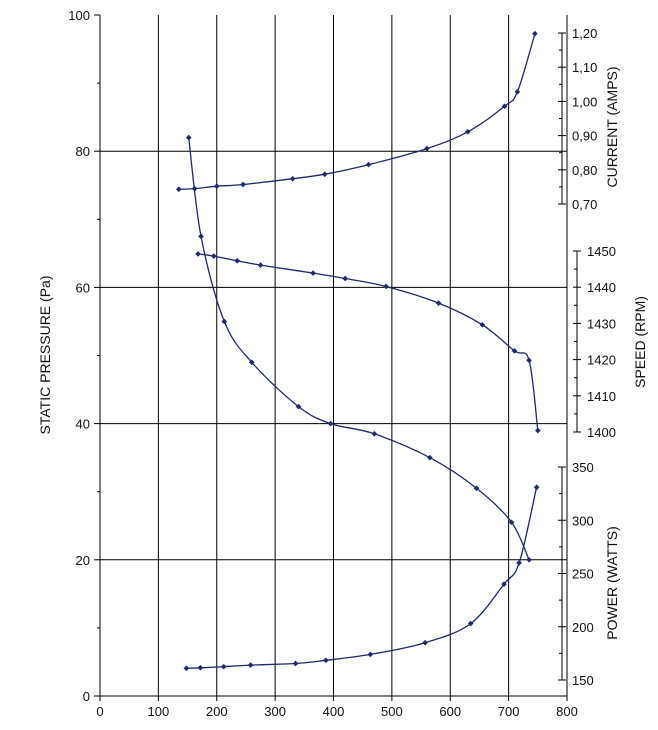 Image resolution: width=658 pixels, height=730 pixels. Describe the element at coordinates (601, 251) in the screenshot. I see `speed-tick-label: 1450` at that location.